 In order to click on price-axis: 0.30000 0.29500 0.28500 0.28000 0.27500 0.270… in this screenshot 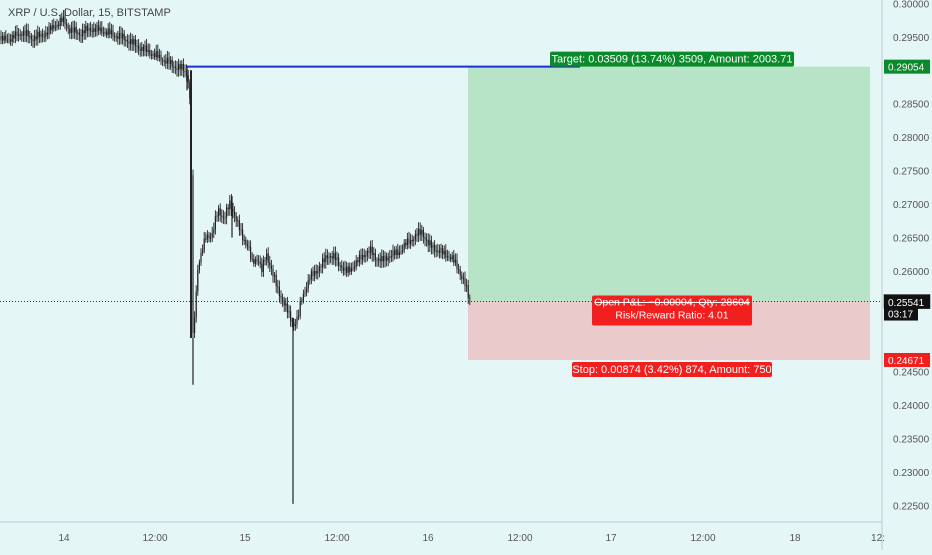, I will do `click(911, 256)`.